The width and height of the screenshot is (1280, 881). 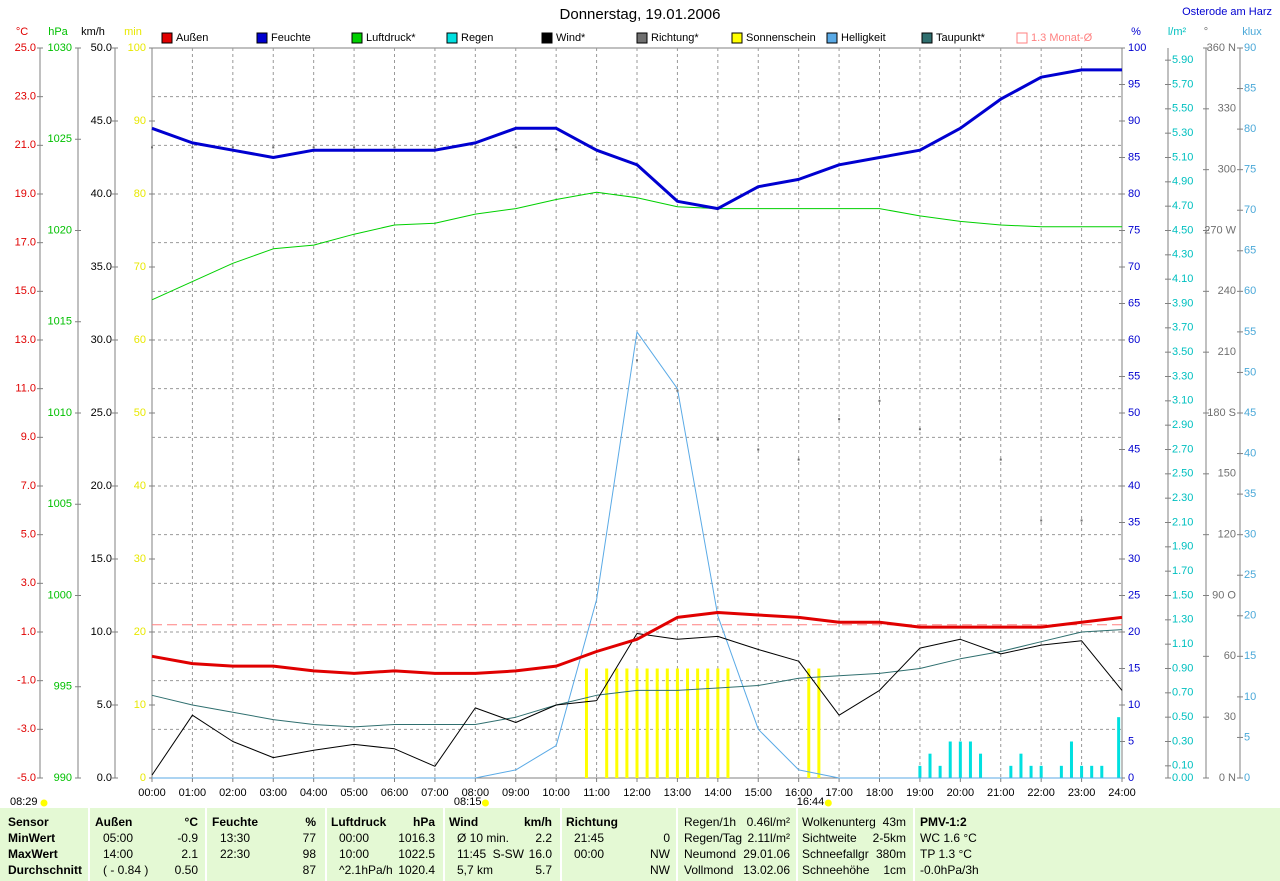 What do you see at coordinates (60, 413) in the screenshot?
I see `y-tick-label: 1010` at bounding box center [60, 413].